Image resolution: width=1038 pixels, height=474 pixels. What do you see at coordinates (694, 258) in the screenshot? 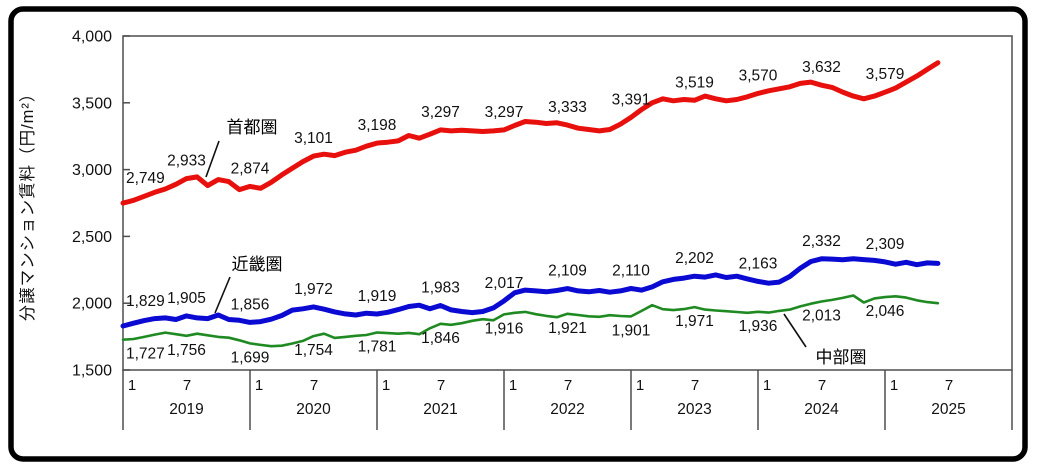
I see `value-label-1: 2,202` at bounding box center [694, 258].